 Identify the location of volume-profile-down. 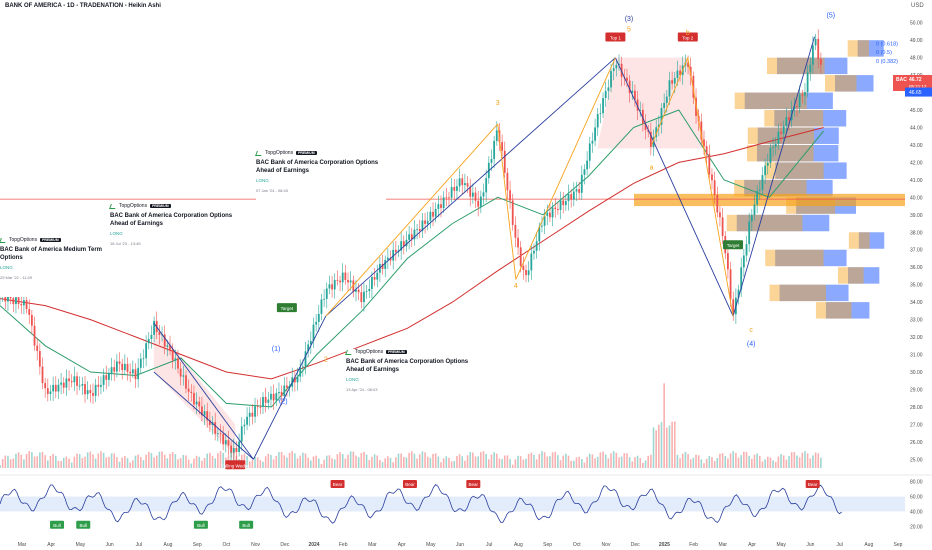
(833, 310).